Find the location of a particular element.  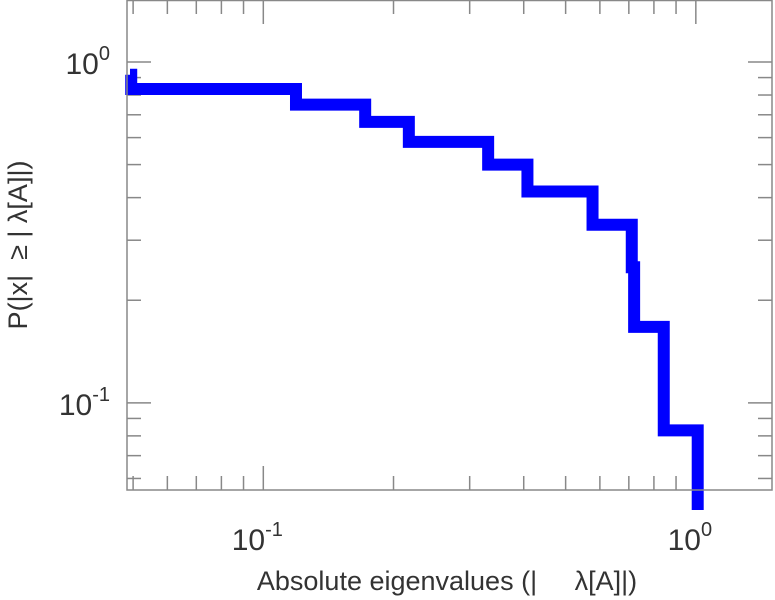

x-tick-label: 10⁻¹ is located at coordinates (257, 538).